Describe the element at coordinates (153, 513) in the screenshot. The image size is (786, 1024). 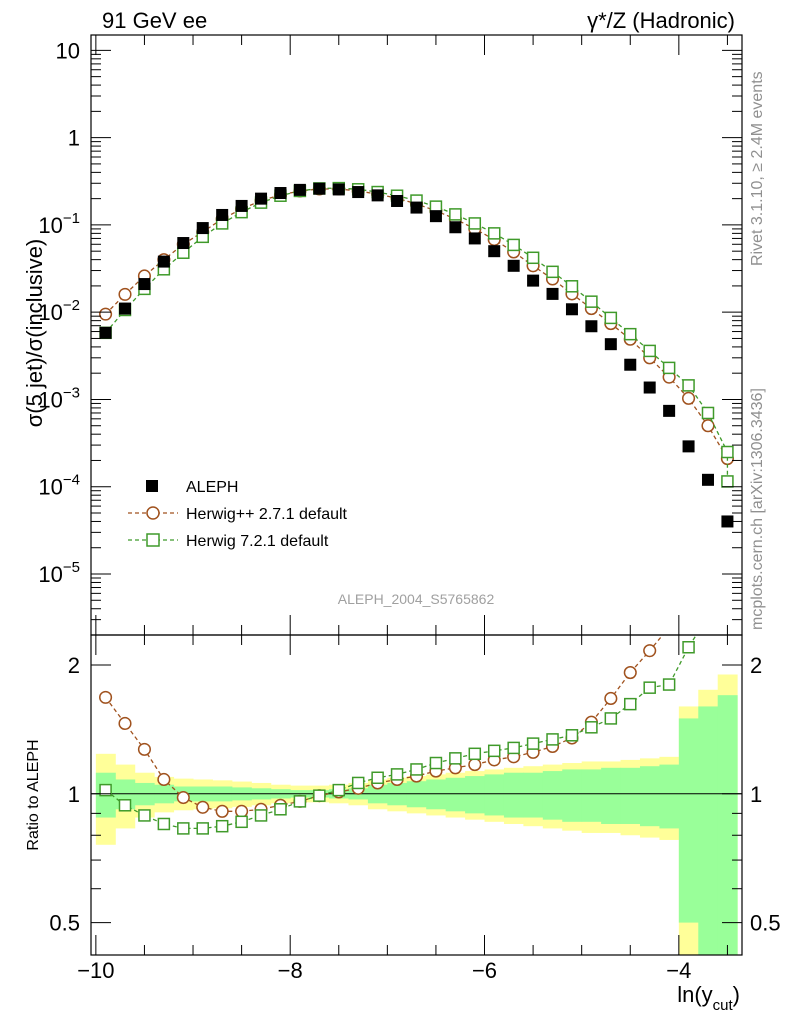
I see `legend-marker-herwigpp` at that location.